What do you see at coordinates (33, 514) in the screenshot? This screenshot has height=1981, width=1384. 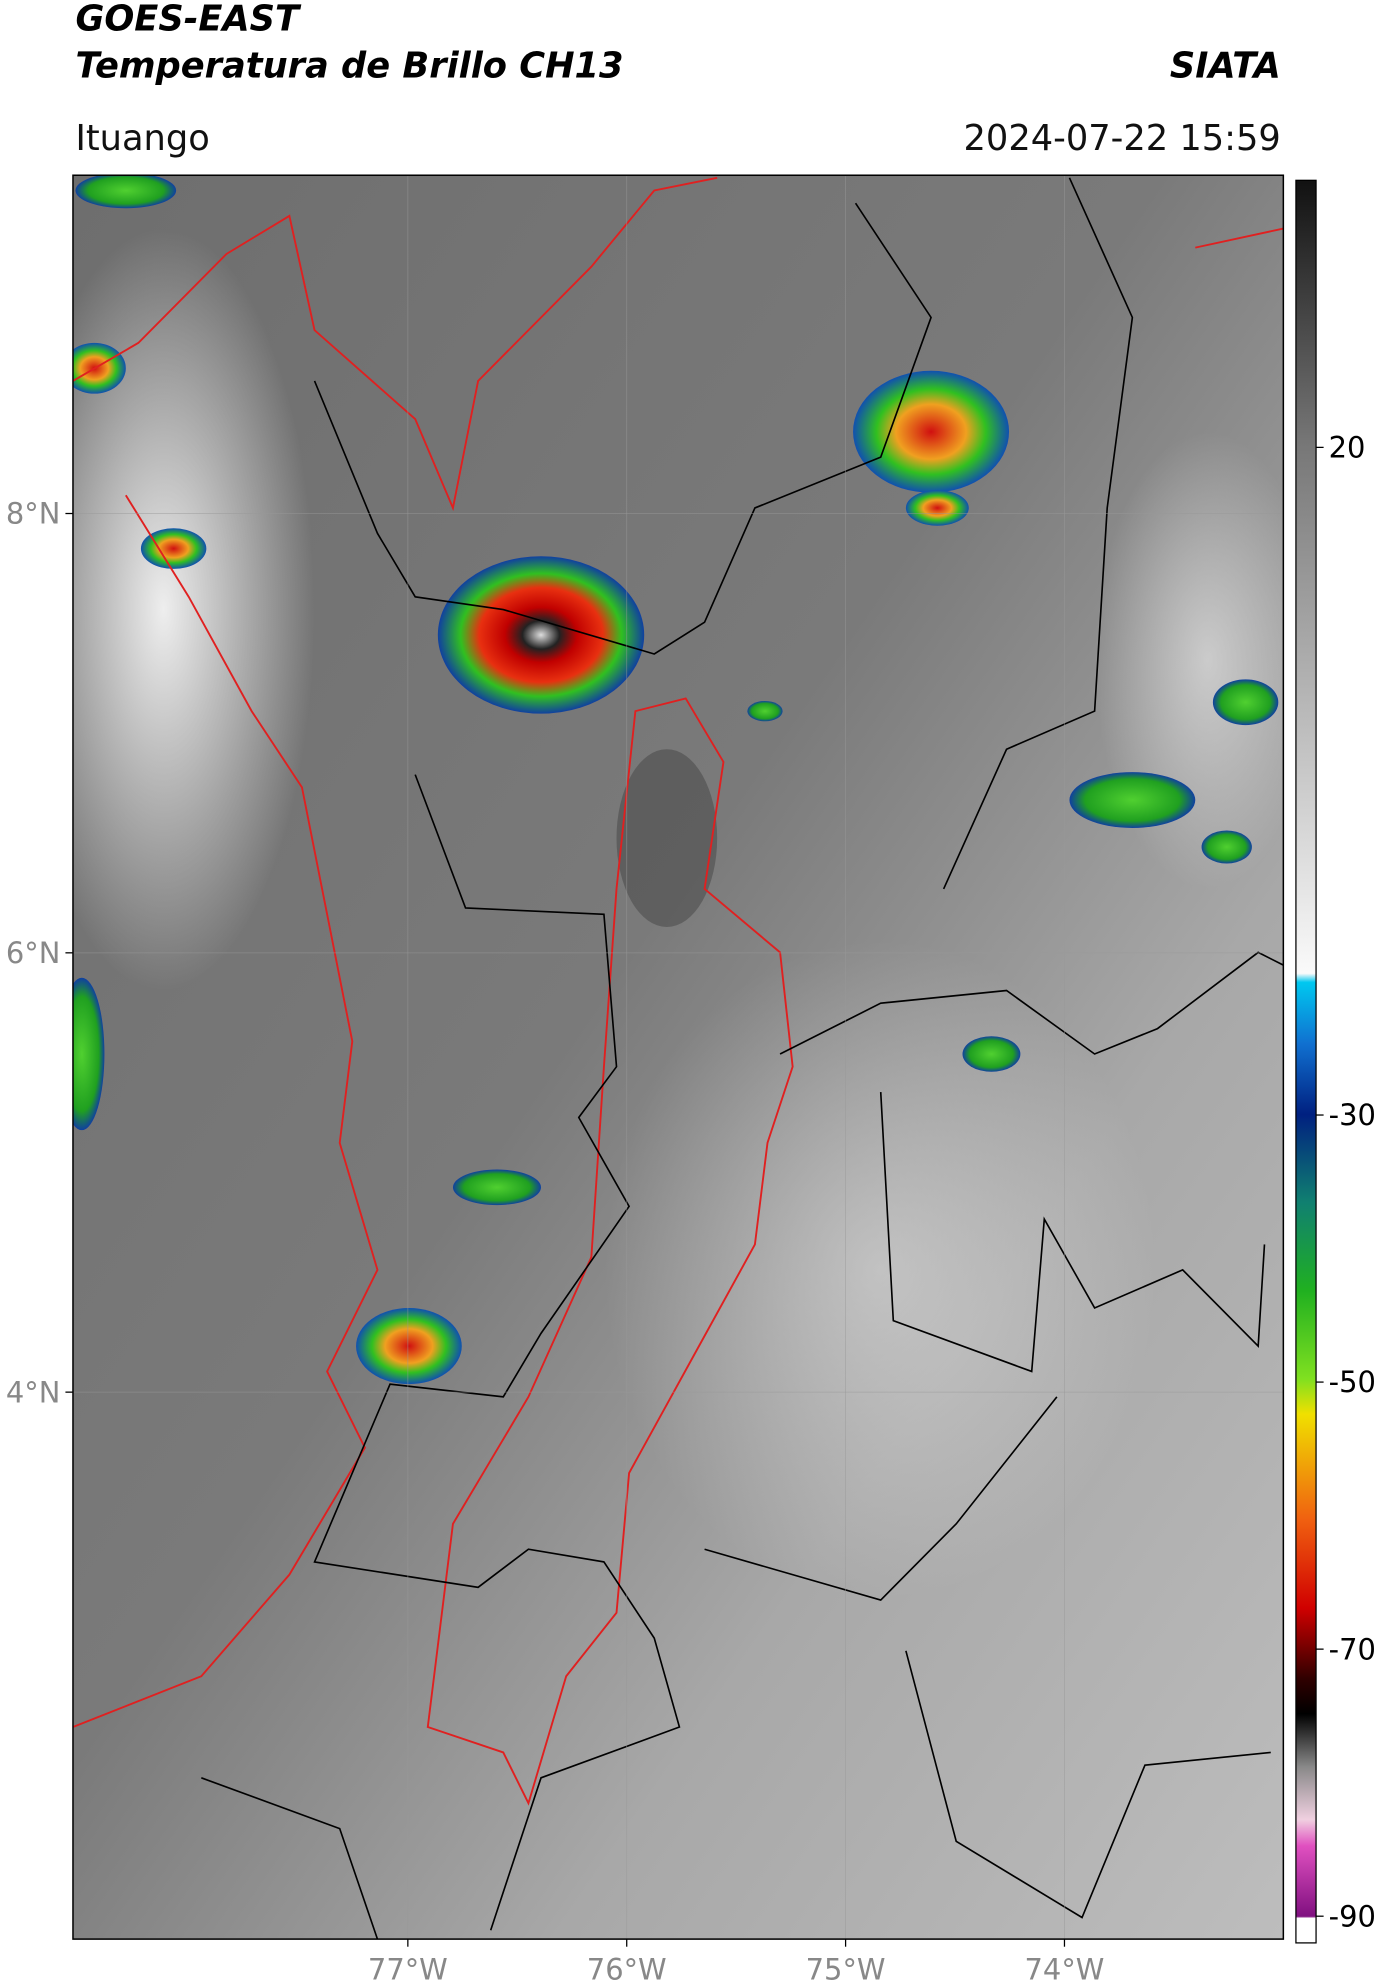 I see `y-tick-label: 8°N` at bounding box center [33, 514].